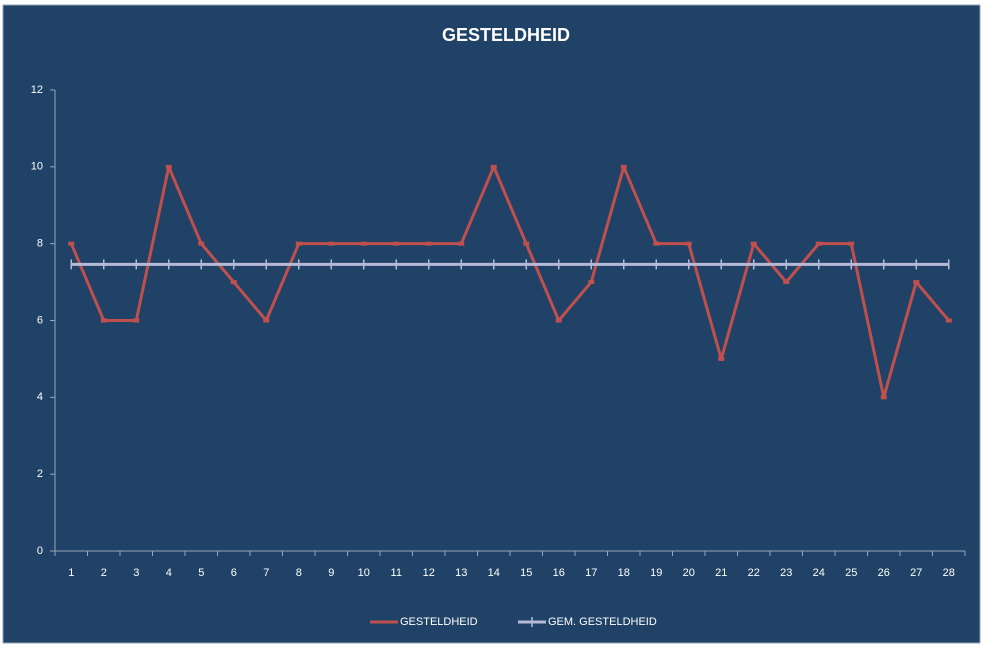 This screenshot has height=648, width=987. I want to click on y-tick-label: 8, so click(40, 244).